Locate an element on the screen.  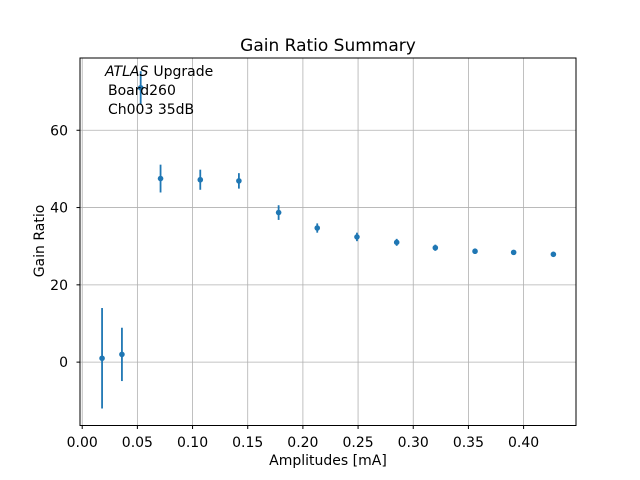
x-tick-label: 0.25 is located at coordinates (357, 443).